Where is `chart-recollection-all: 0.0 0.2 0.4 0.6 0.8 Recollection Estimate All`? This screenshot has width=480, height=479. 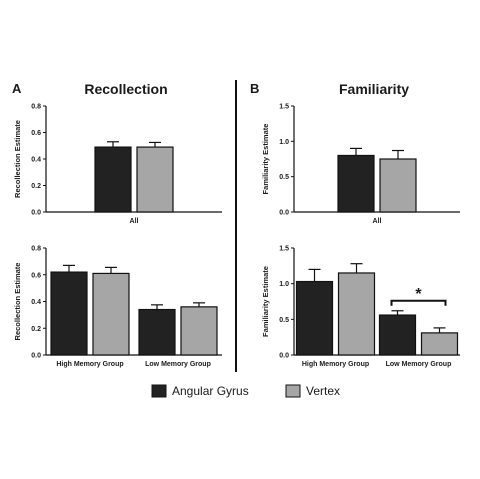 chart-recollection-all: 0.0 0.2 0.4 0.6 0.8 Recollection Estimate All is located at coordinates (117, 165).